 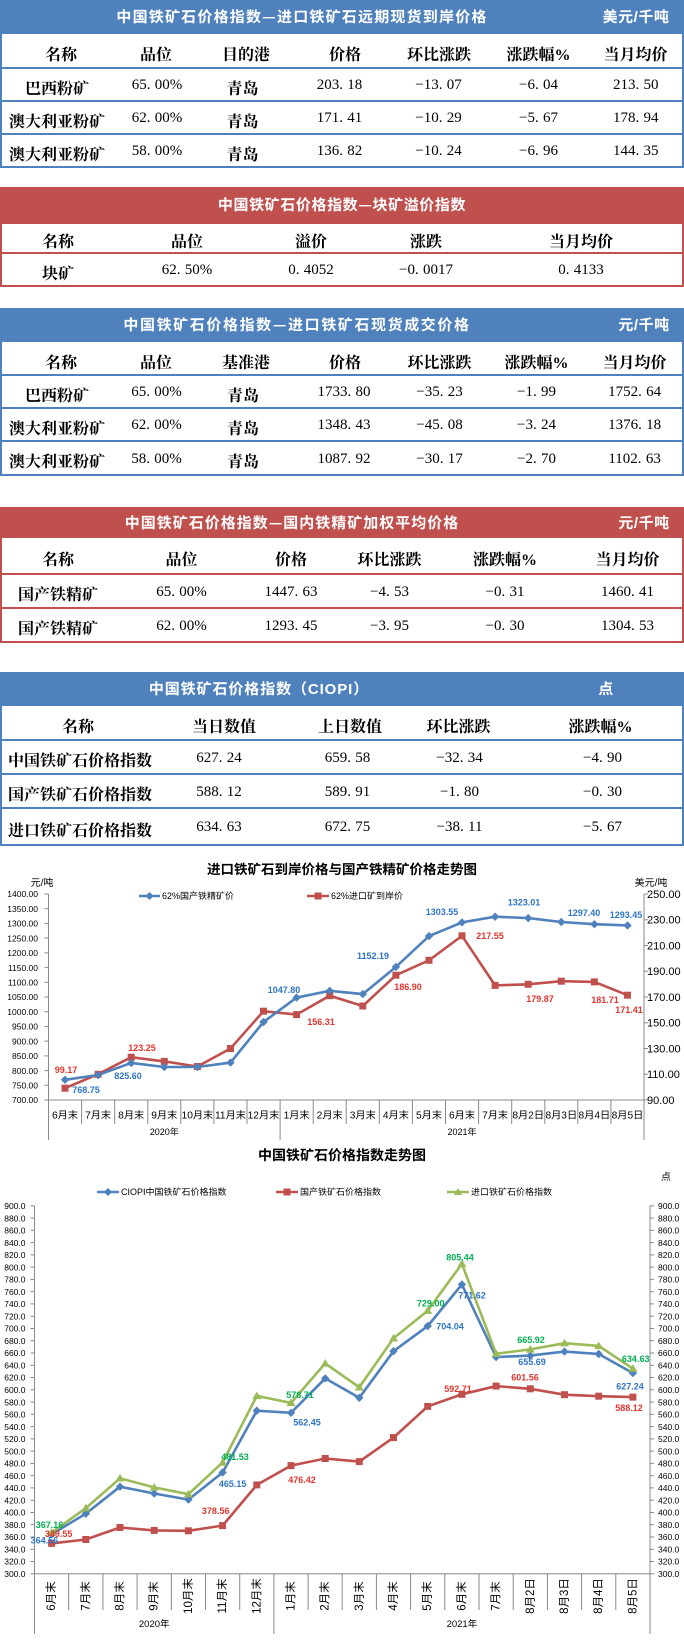 I want to click on svg-text: 860.0, so click(x=15, y=1231).